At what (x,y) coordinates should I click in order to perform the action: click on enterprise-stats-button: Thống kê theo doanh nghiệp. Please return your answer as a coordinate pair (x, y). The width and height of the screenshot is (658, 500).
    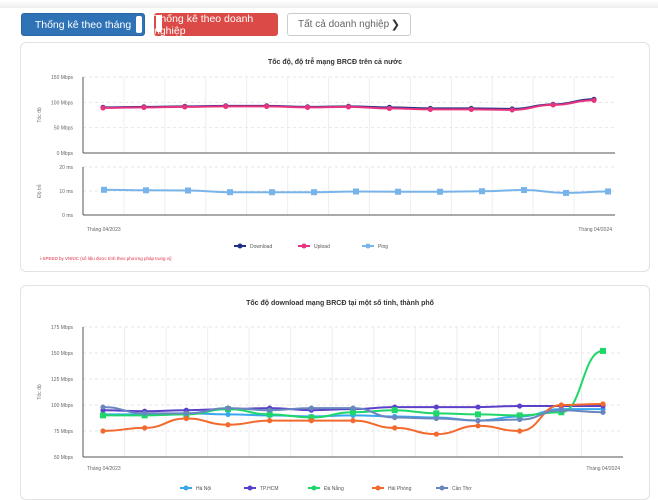
    Looking at the image, I should click on (216, 25).